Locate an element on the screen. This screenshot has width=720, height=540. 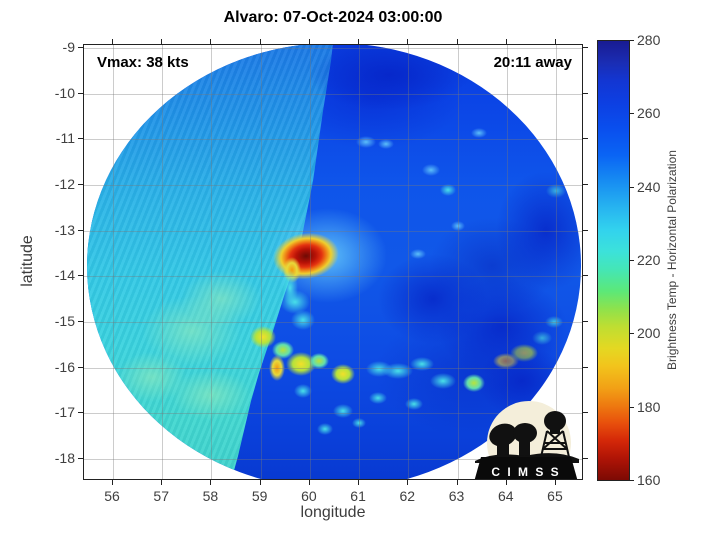
storm-feature-orange is located at coordinates (276, 367).